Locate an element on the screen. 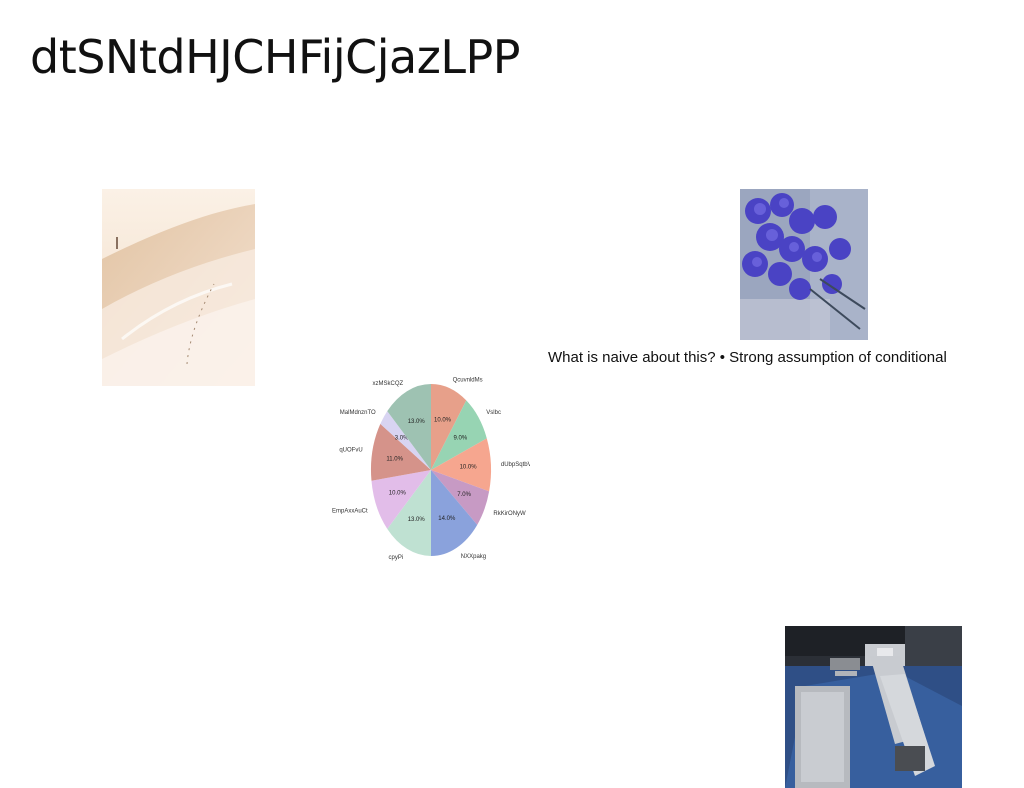 This screenshot has height=788, width=1024. pie-pct-label: 11.0% is located at coordinates (394, 459).